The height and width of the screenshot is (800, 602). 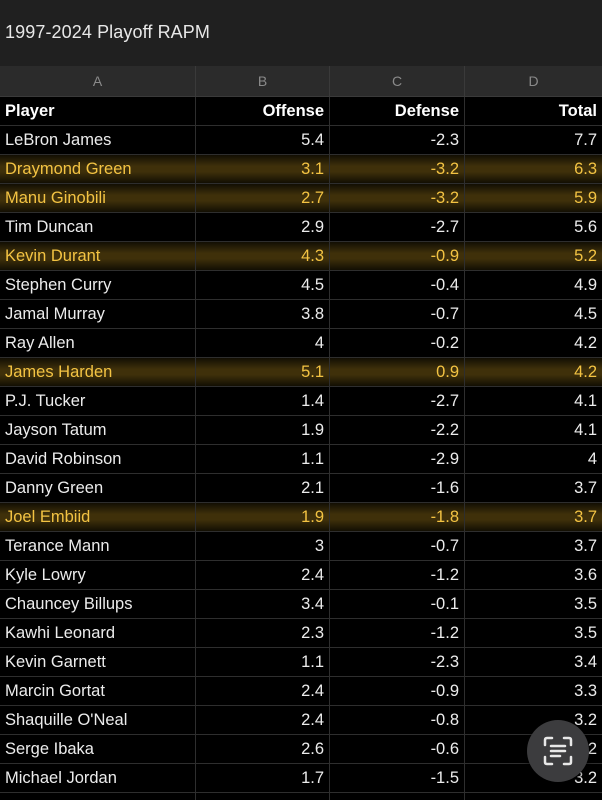 I want to click on text-scan-button, so click(x=558, y=751).